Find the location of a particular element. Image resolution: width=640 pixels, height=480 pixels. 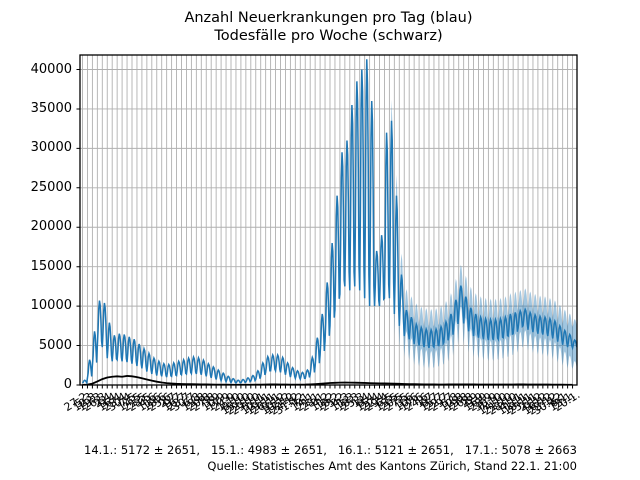

y-tick-label: 15000 is located at coordinates (51, 266).